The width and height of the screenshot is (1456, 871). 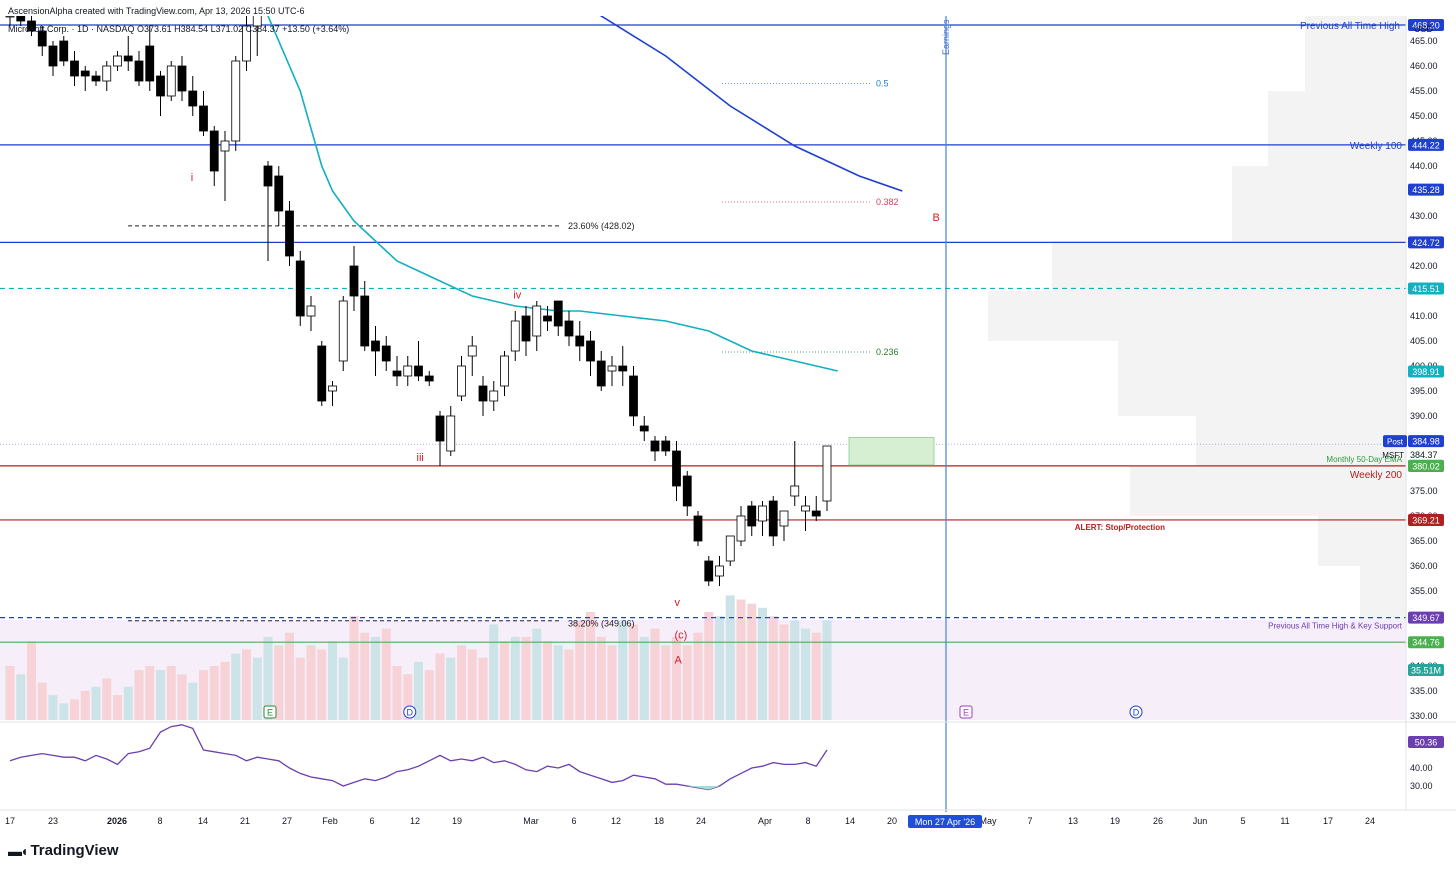 What do you see at coordinates (1426, 643) in the screenshot?
I see `level-badge-7: 344.76` at bounding box center [1426, 643].